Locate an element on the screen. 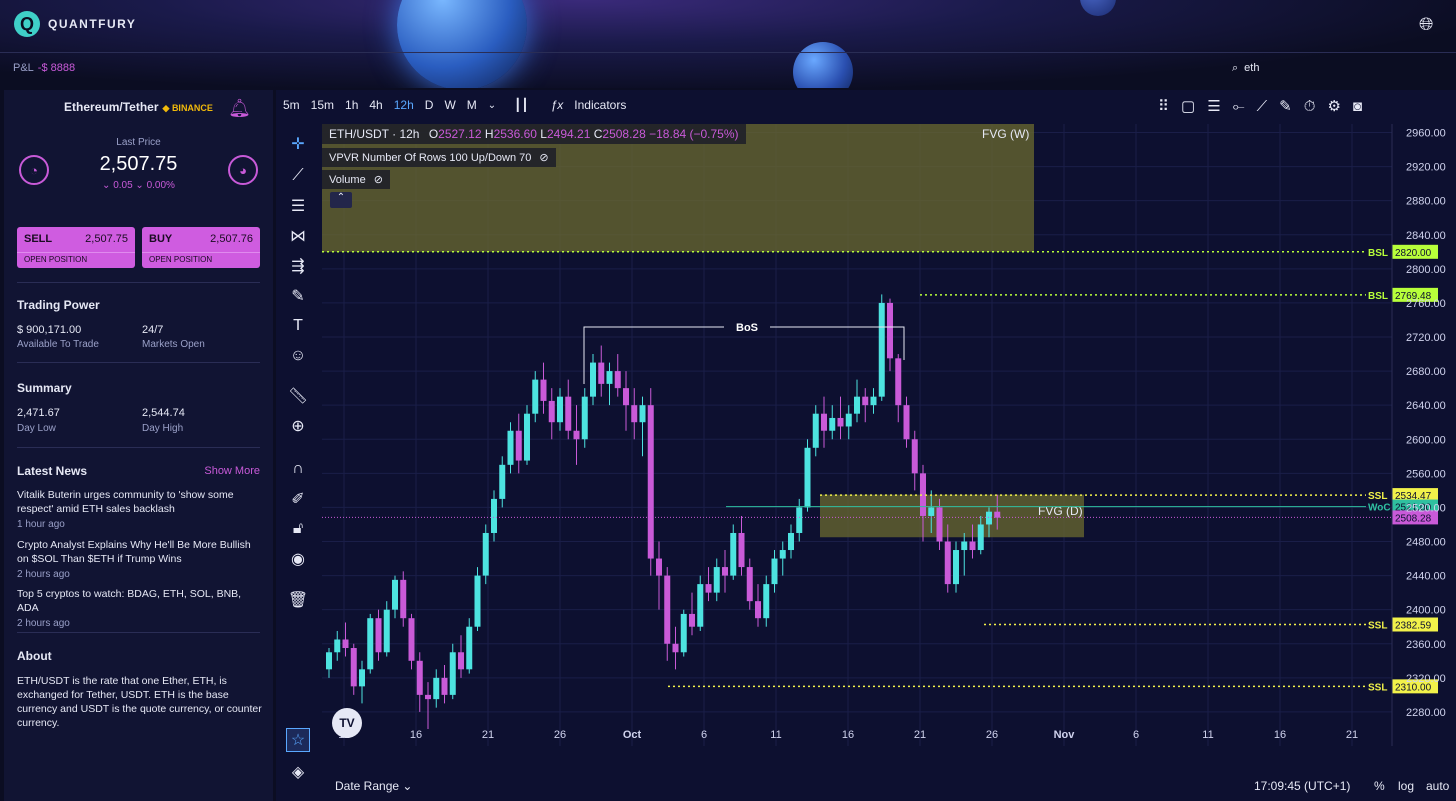 Image resolution: width=1456 pixels, height=801 pixels. last-price-label: Last Price is located at coordinates (138, 142).